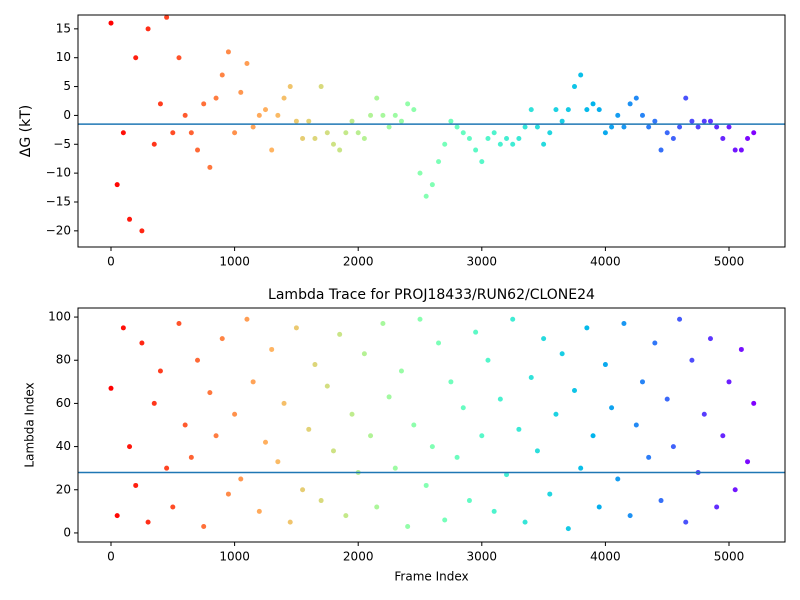  Describe the element at coordinates (482, 557) in the screenshot. I see `x-tick-label: 3000` at that location.